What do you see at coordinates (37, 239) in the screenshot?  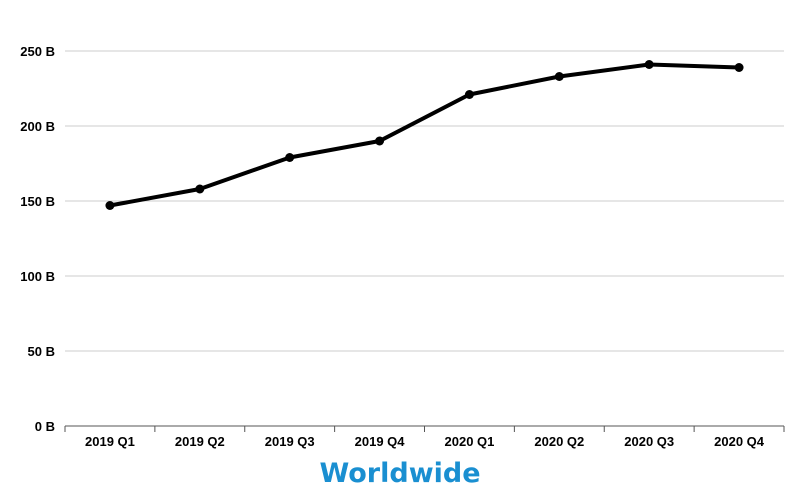 I see `y-axis-ticks: 0 B 50 B 100 B 150 B 200 B 250 B` at bounding box center [37, 239].